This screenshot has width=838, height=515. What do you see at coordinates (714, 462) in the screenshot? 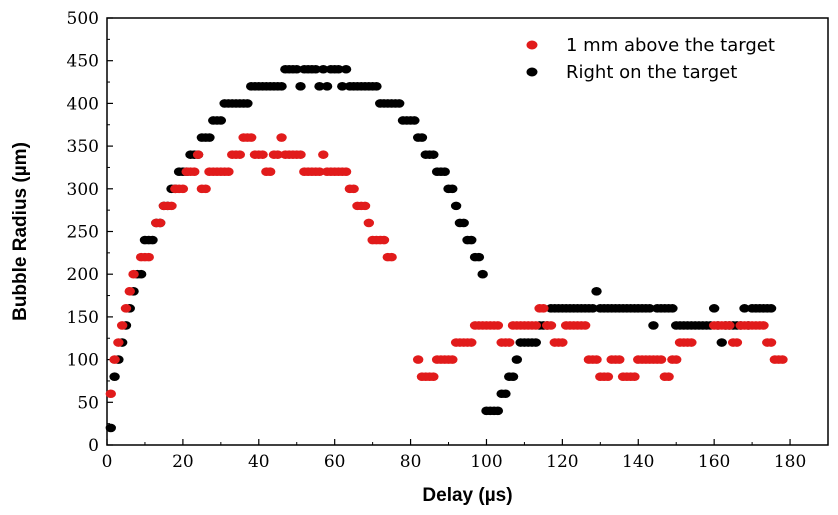
I see `x-tick-label: 160` at bounding box center [714, 462].